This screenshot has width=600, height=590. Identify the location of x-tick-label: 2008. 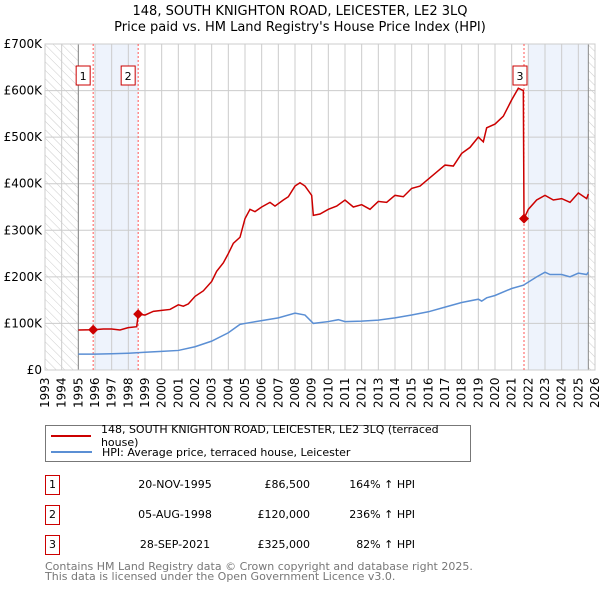
(295, 392).